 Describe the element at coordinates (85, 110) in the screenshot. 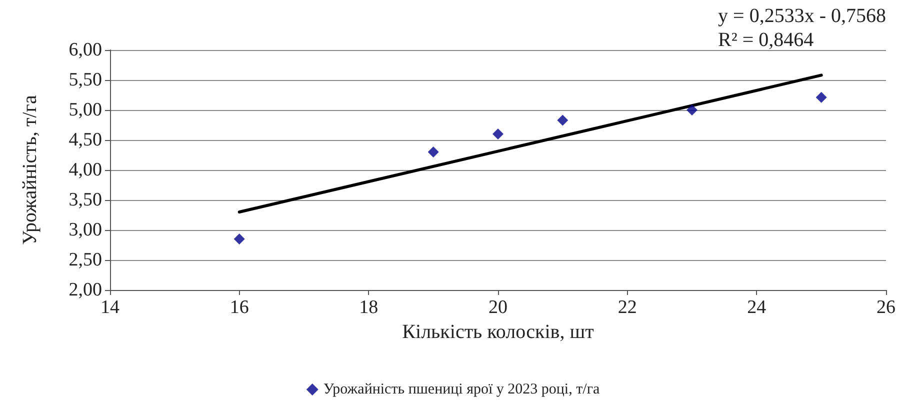

I see `y-tick-label: 5,00` at that location.